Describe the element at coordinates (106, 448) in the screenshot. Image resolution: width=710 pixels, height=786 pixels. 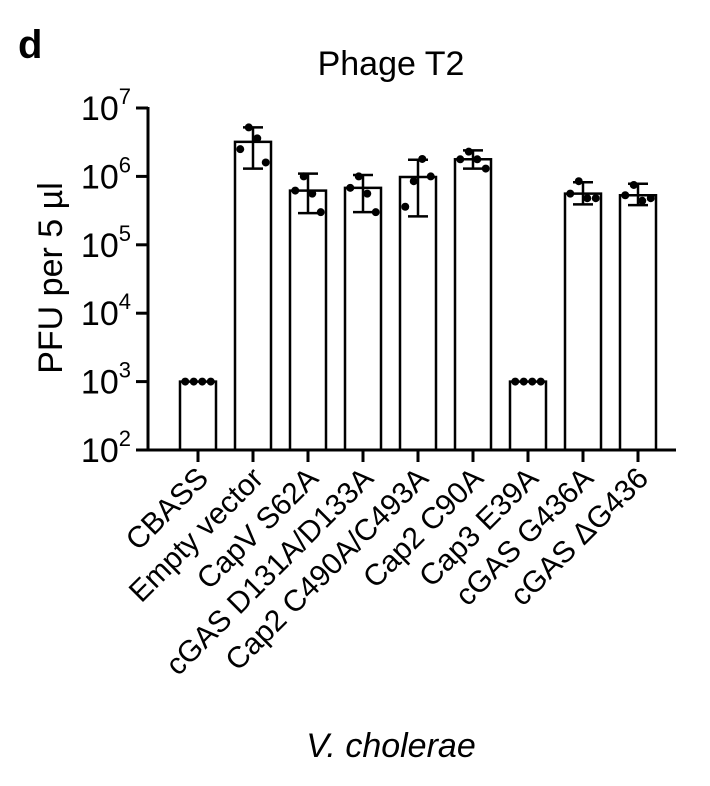
I see `y-tick-label: 10²` at that location.